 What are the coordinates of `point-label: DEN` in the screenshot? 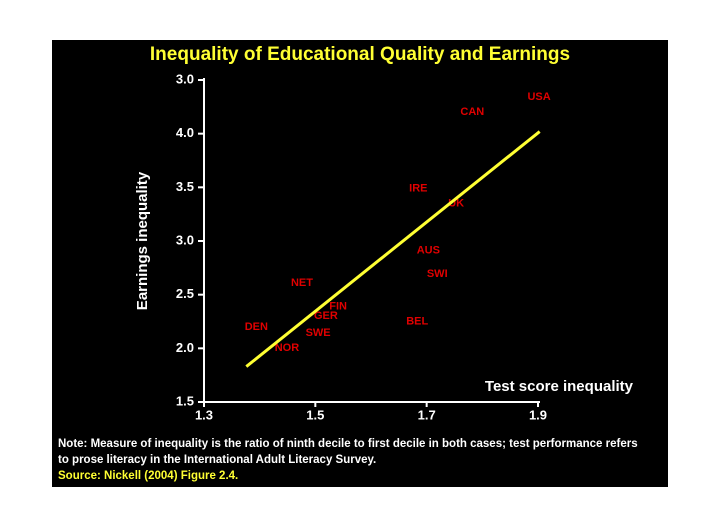 It's located at (256, 327).